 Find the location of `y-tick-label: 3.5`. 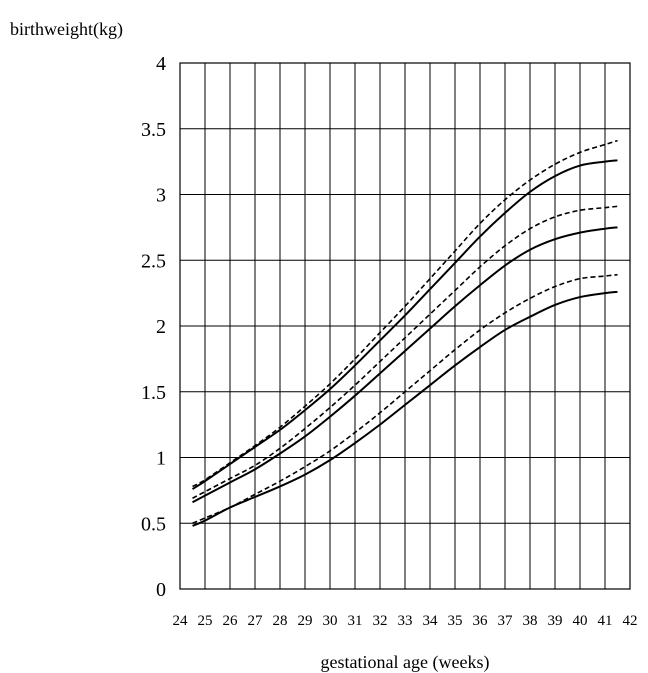

y-tick-label: 3.5 is located at coordinates (153, 130).